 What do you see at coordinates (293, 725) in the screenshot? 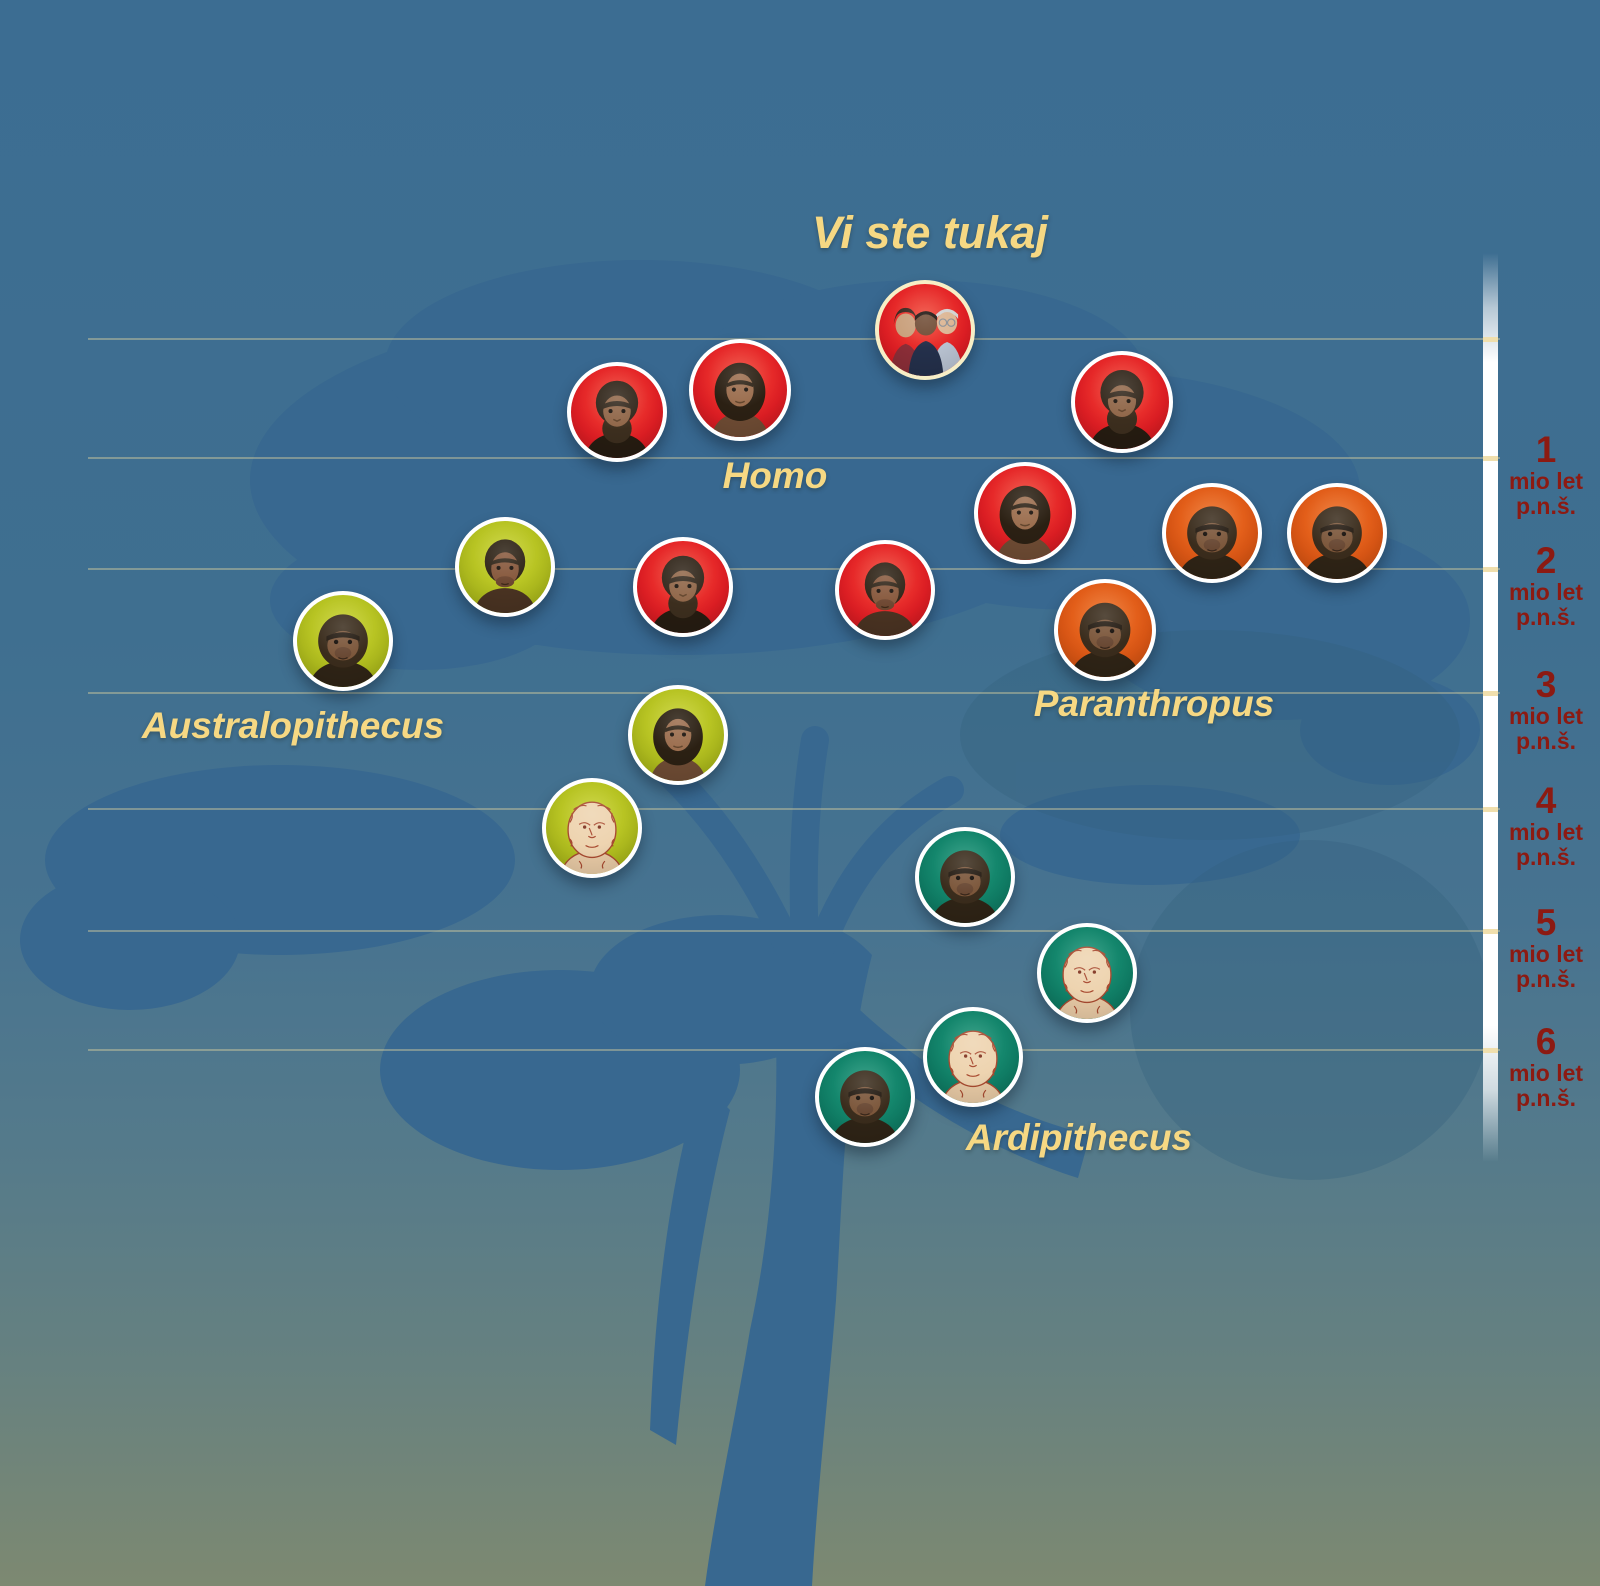
I see `genus-label-australopithecus: Australopithecus` at bounding box center [293, 725].